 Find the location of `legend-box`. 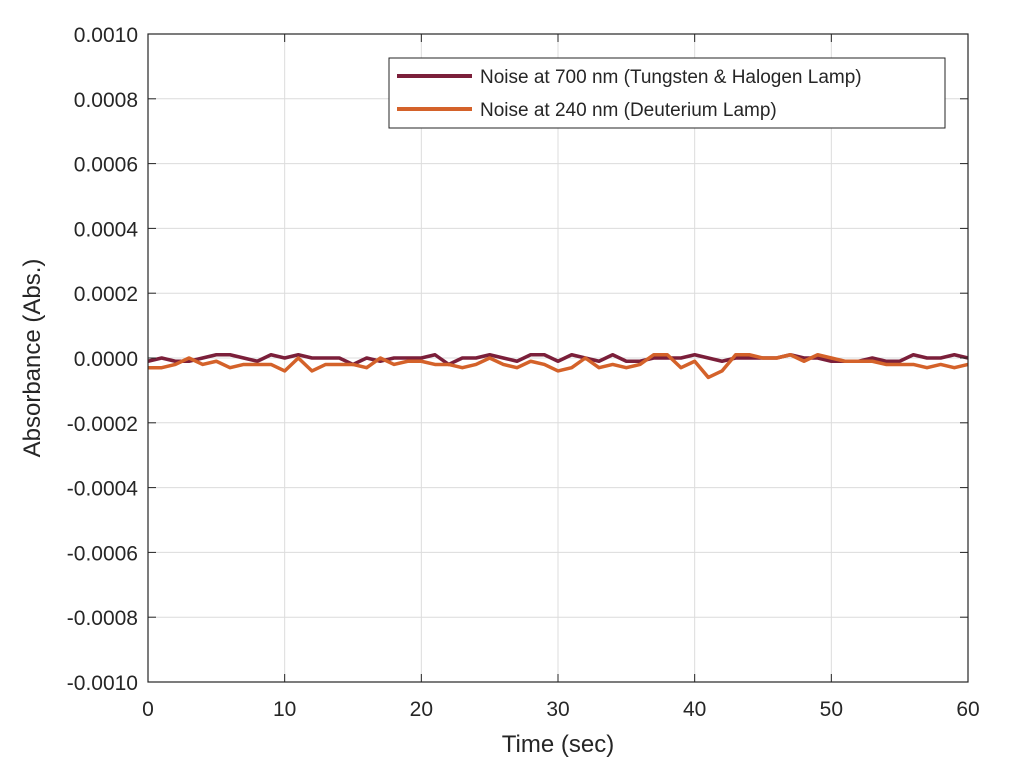

legend-box is located at coordinates (667, 93).